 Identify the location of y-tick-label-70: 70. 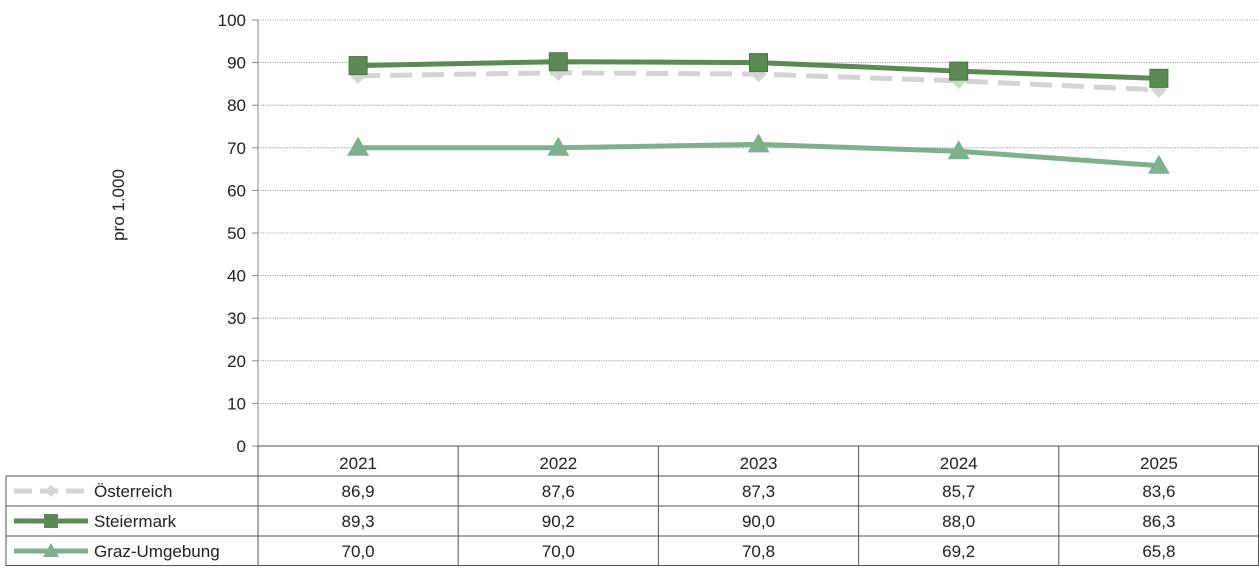
(236, 148).